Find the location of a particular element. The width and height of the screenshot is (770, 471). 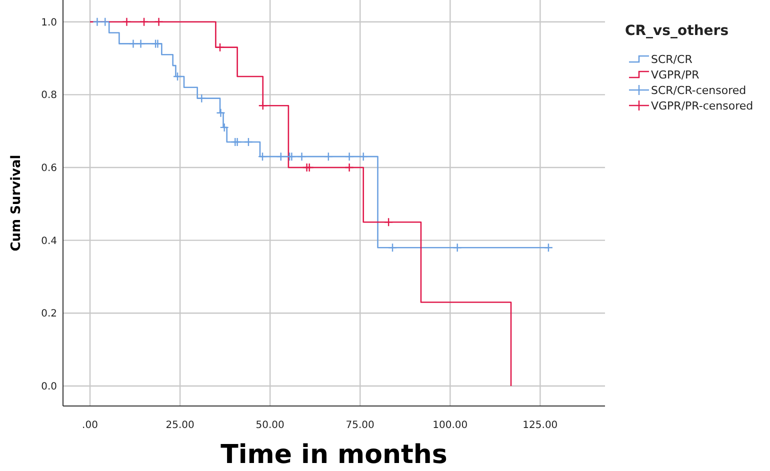

legend-label: SCR/CR-censored is located at coordinates (698, 90).